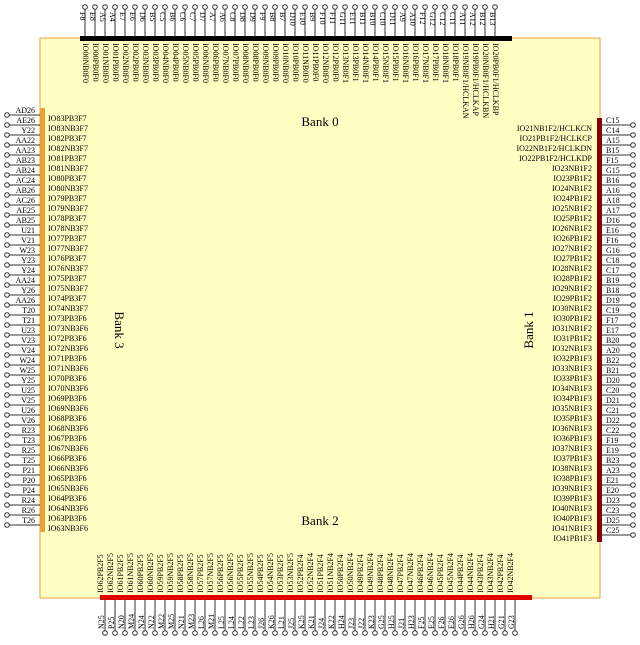  Describe the element at coordinates (210, 573) in the screenshot. I see `pin-signal: IO57NB2F5` at that location.